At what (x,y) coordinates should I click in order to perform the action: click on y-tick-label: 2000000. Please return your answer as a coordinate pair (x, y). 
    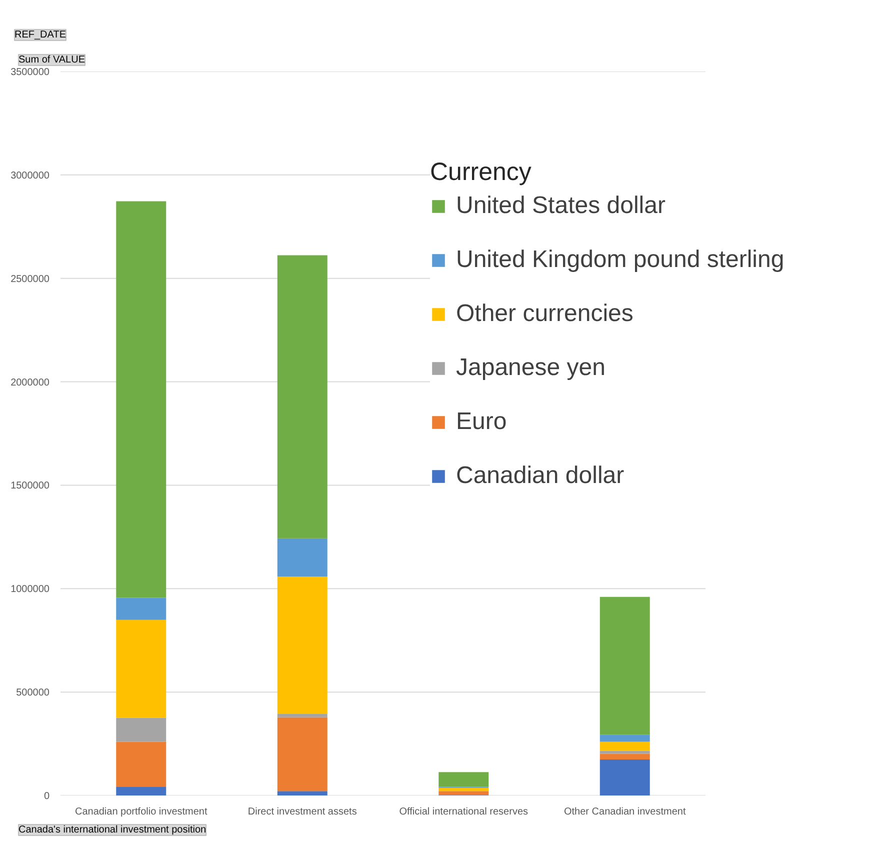
    Looking at the image, I should click on (30, 382).